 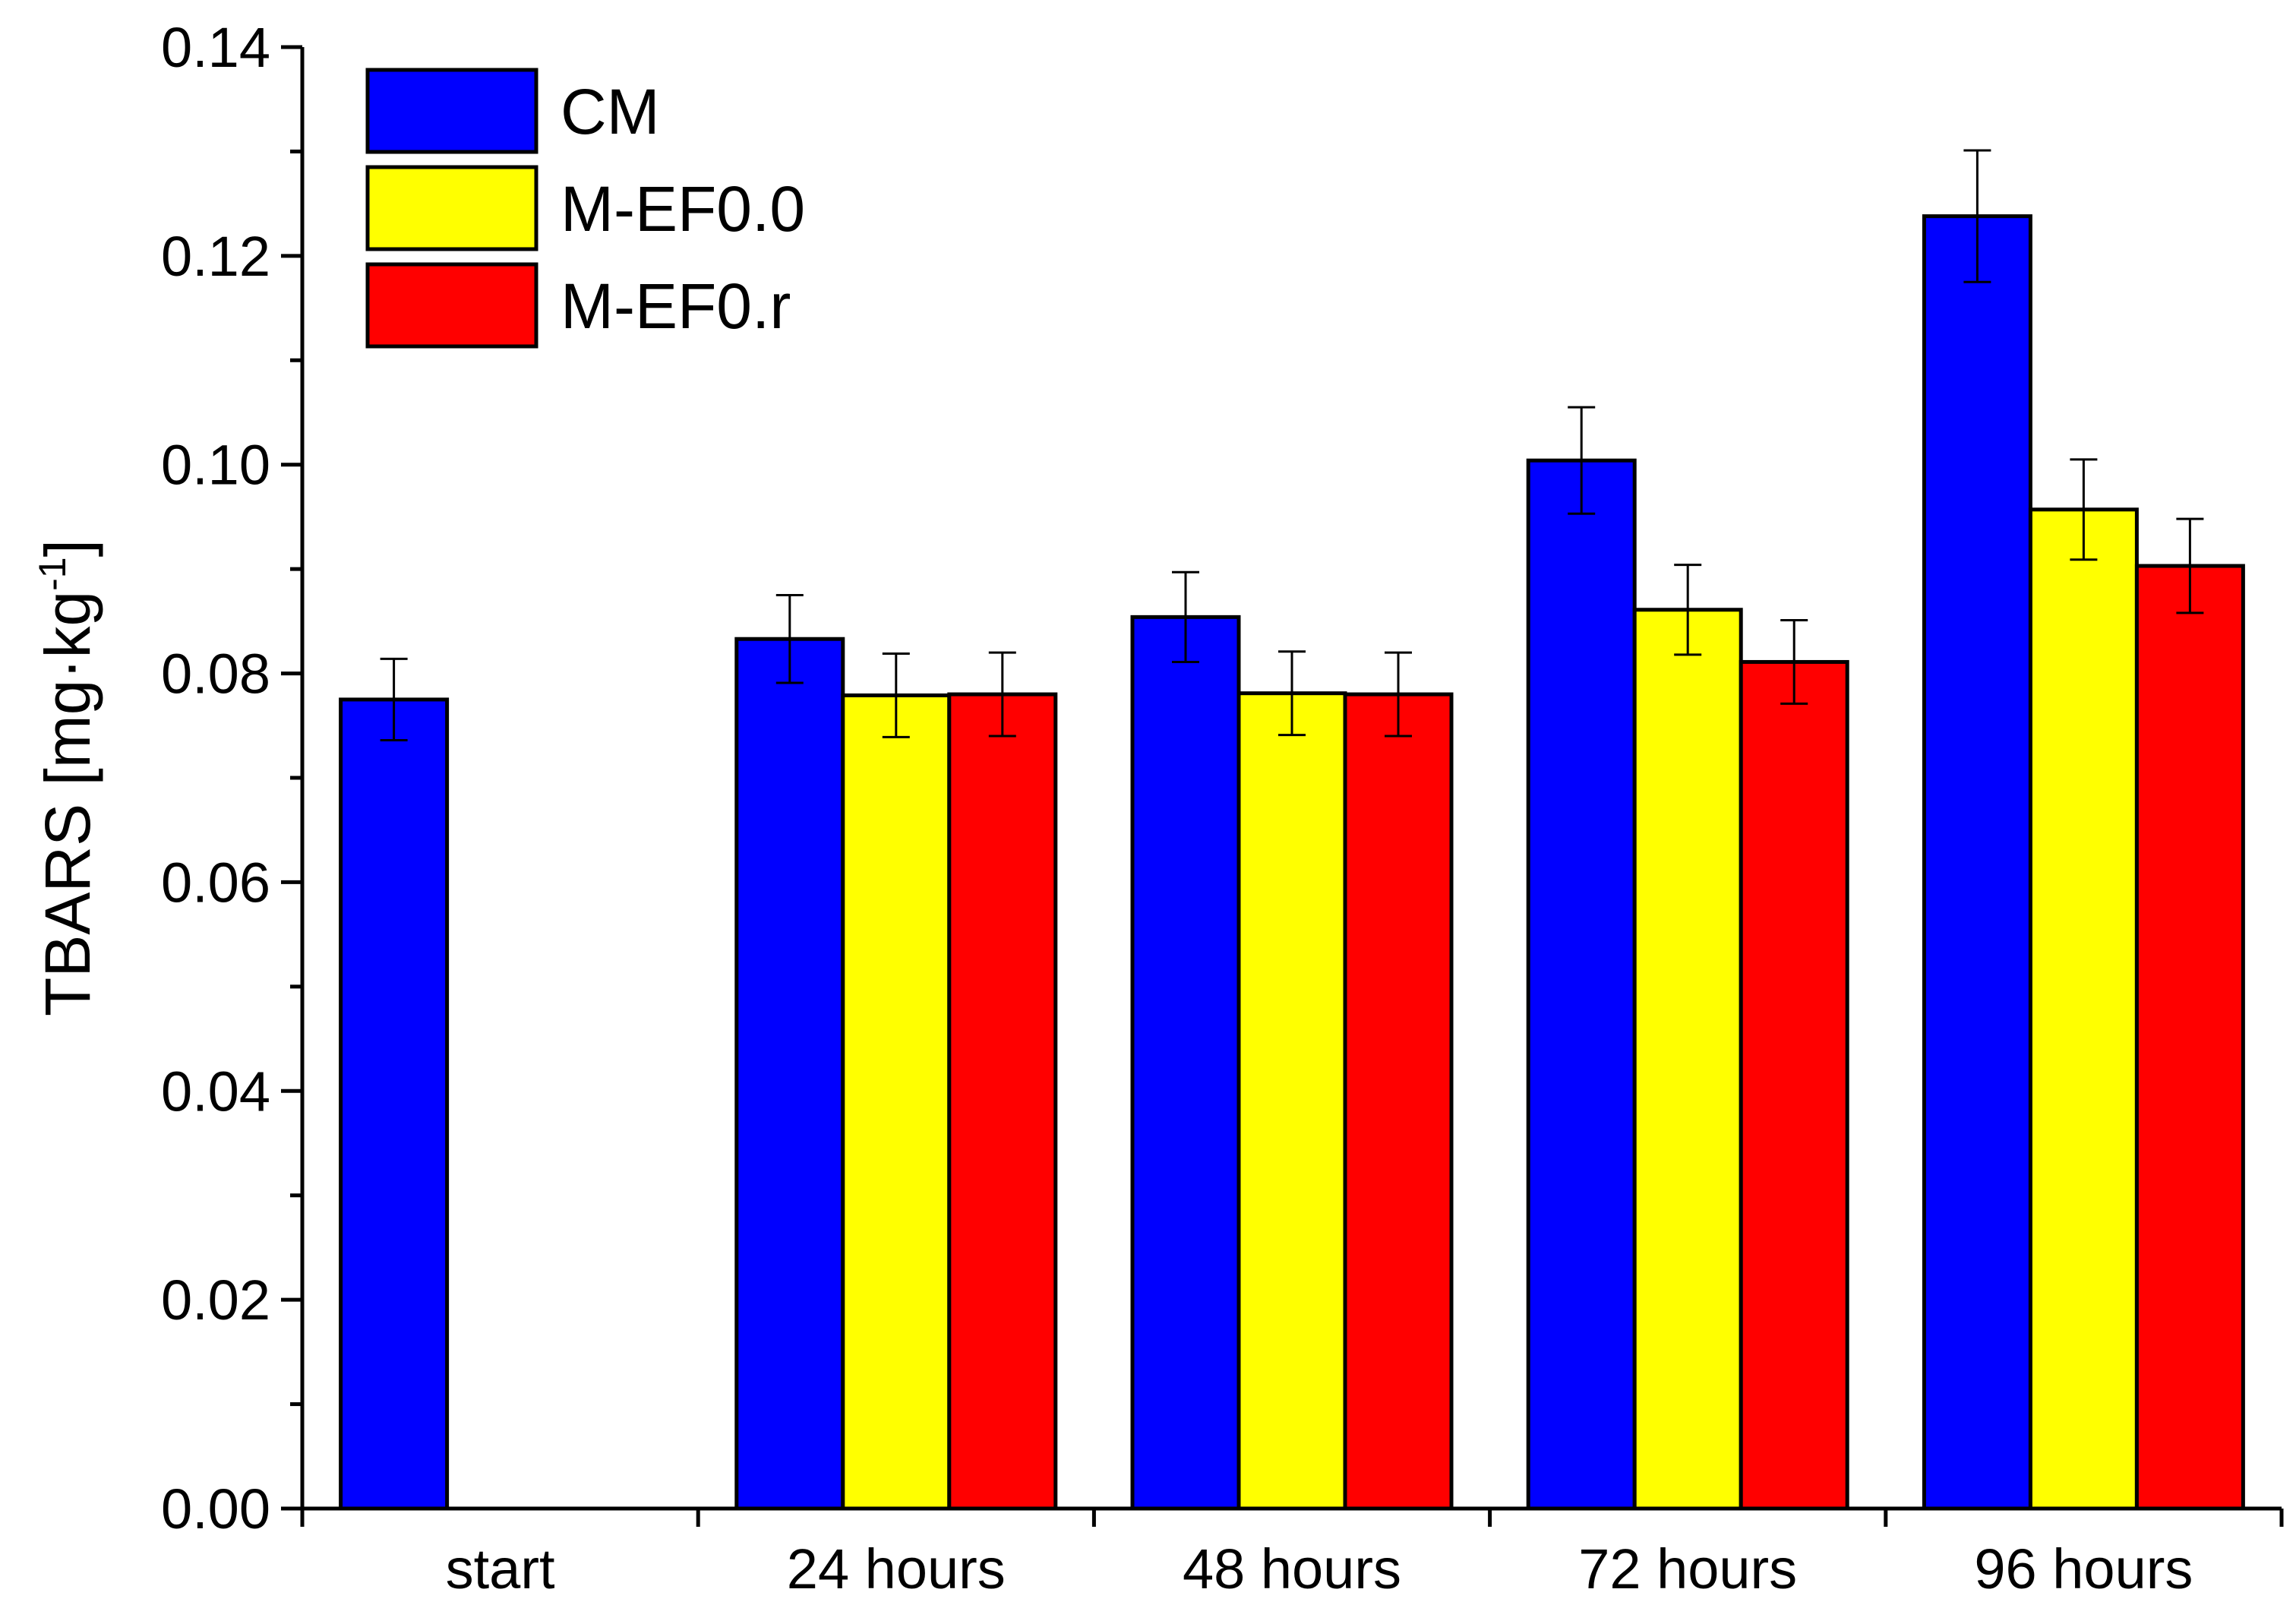 I want to click on x-category-label: start, so click(x=500, y=1569).